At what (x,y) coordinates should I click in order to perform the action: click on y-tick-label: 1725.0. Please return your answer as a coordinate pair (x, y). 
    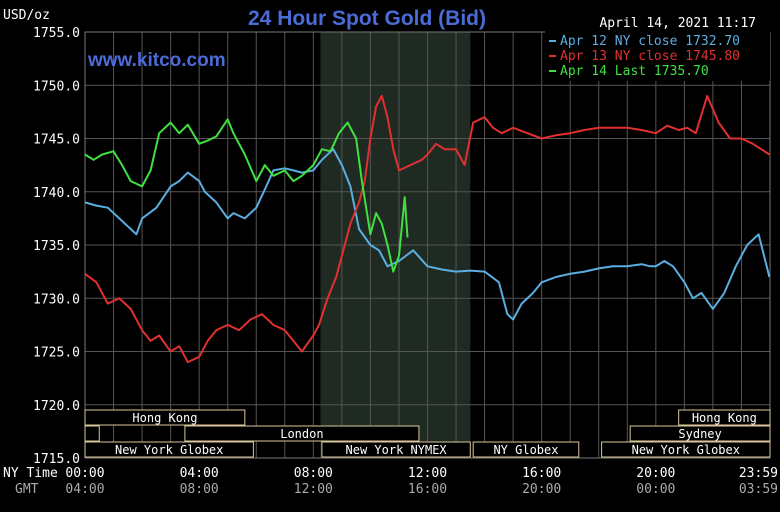
    Looking at the image, I should click on (56, 353).